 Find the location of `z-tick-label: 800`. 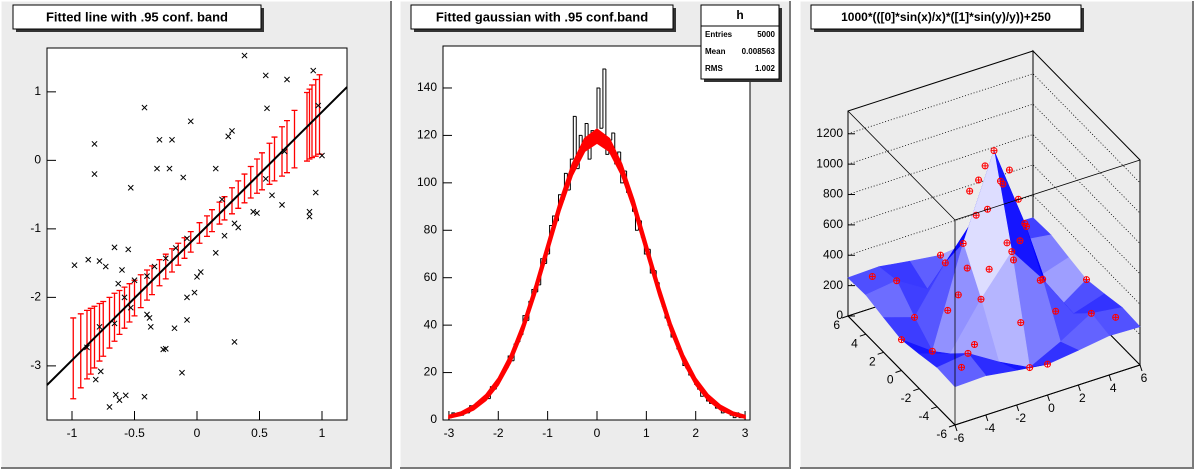

z-tick-label: 800 is located at coordinates (833, 194).